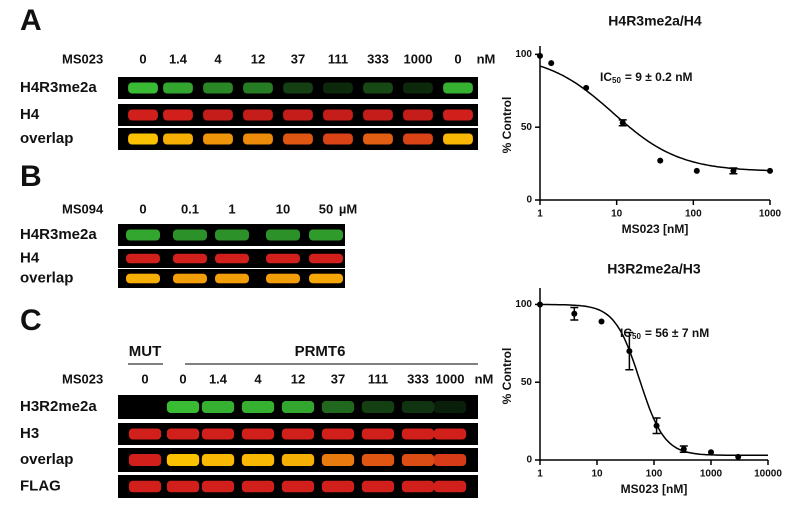 The height and width of the screenshot is (518, 800). Describe the element at coordinates (83, 208) in the screenshot. I see `compound-label: MS094` at that location.